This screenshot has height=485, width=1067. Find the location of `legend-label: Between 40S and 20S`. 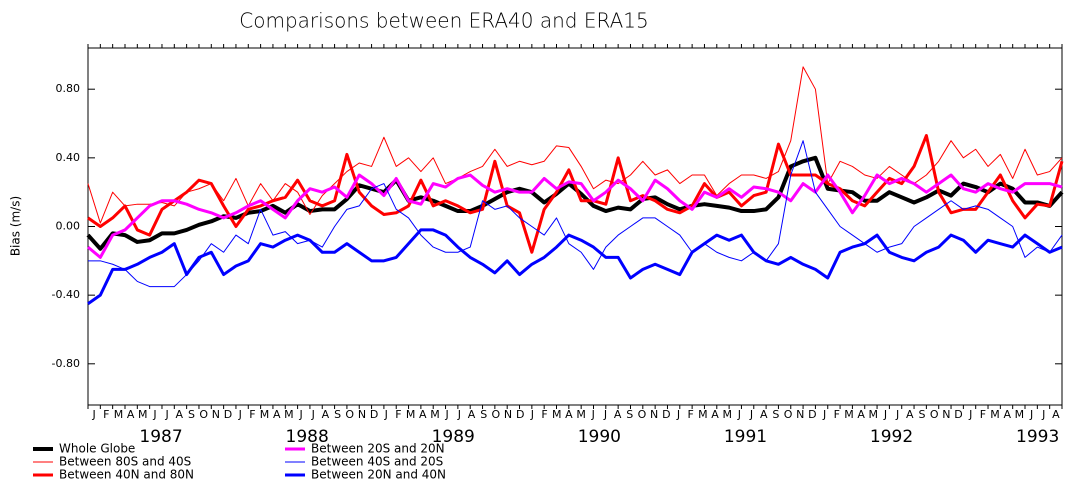

legend-label: Between 40S and 20S is located at coordinates (377, 462).